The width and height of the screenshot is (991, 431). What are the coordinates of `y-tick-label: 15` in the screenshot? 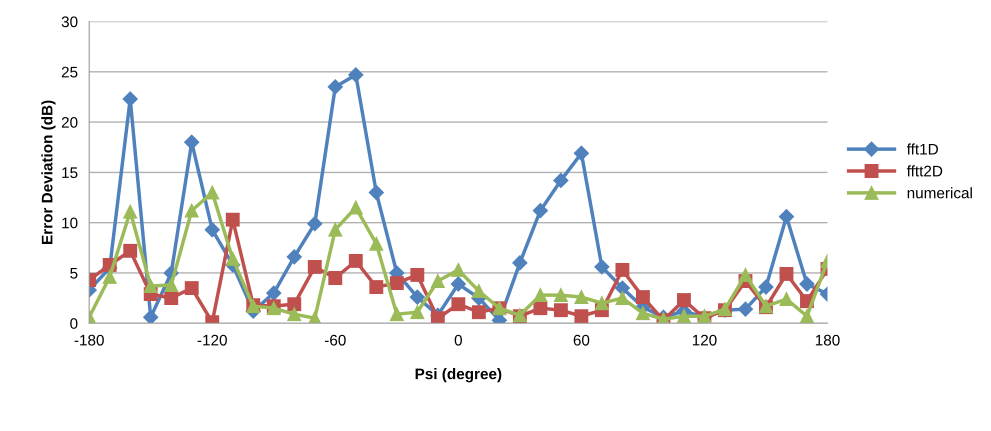 It's located at (70, 172).